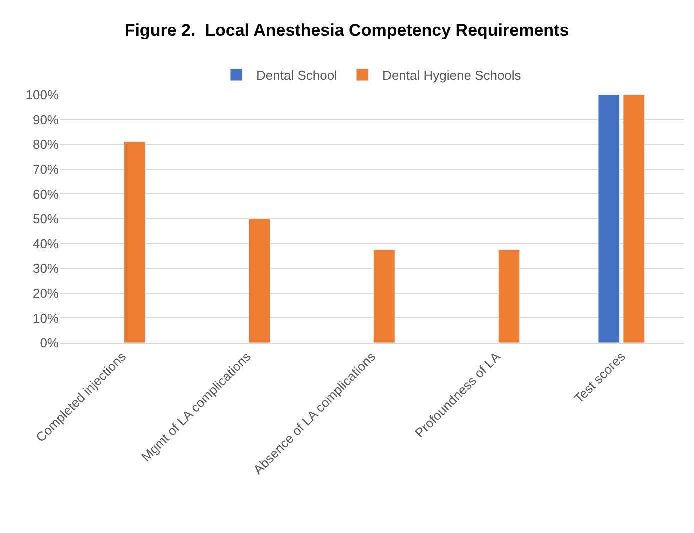 This screenshot has height=533, width=694. Describe the element at coordinates (46, 293) in the screenshot. I see `y-tick-label: 20%` at that location.